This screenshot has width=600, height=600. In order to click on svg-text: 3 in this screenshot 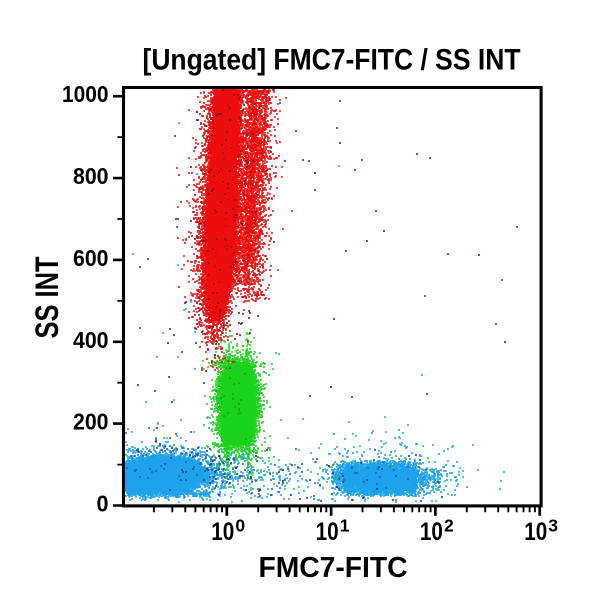, I will do `click(553, 526)`.